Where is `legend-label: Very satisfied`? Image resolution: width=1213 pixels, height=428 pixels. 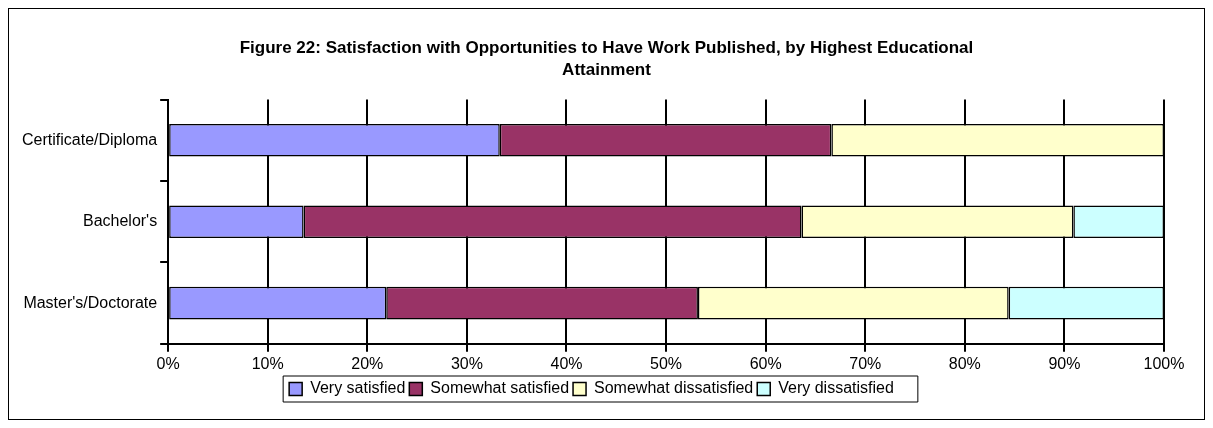
legend-label: Very satisfied is located at coordinates (358, 388).